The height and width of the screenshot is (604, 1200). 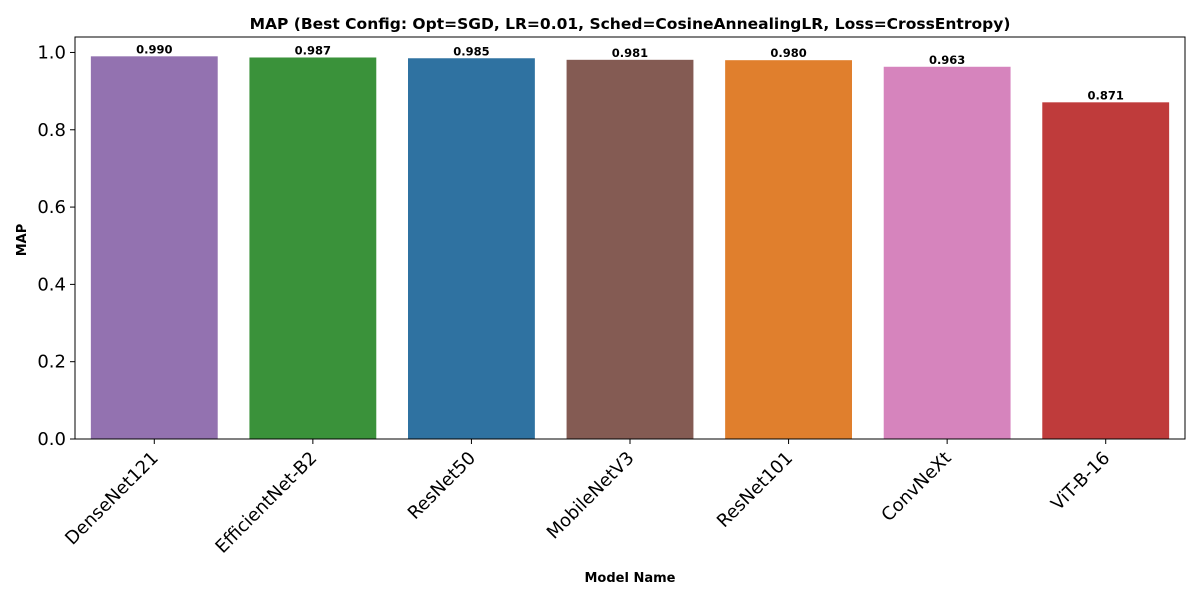 What do you see at coordinates (755, 490) in the screenshot?
I see `x-tick-label: ResNet101` at bounding box center [755, 490].